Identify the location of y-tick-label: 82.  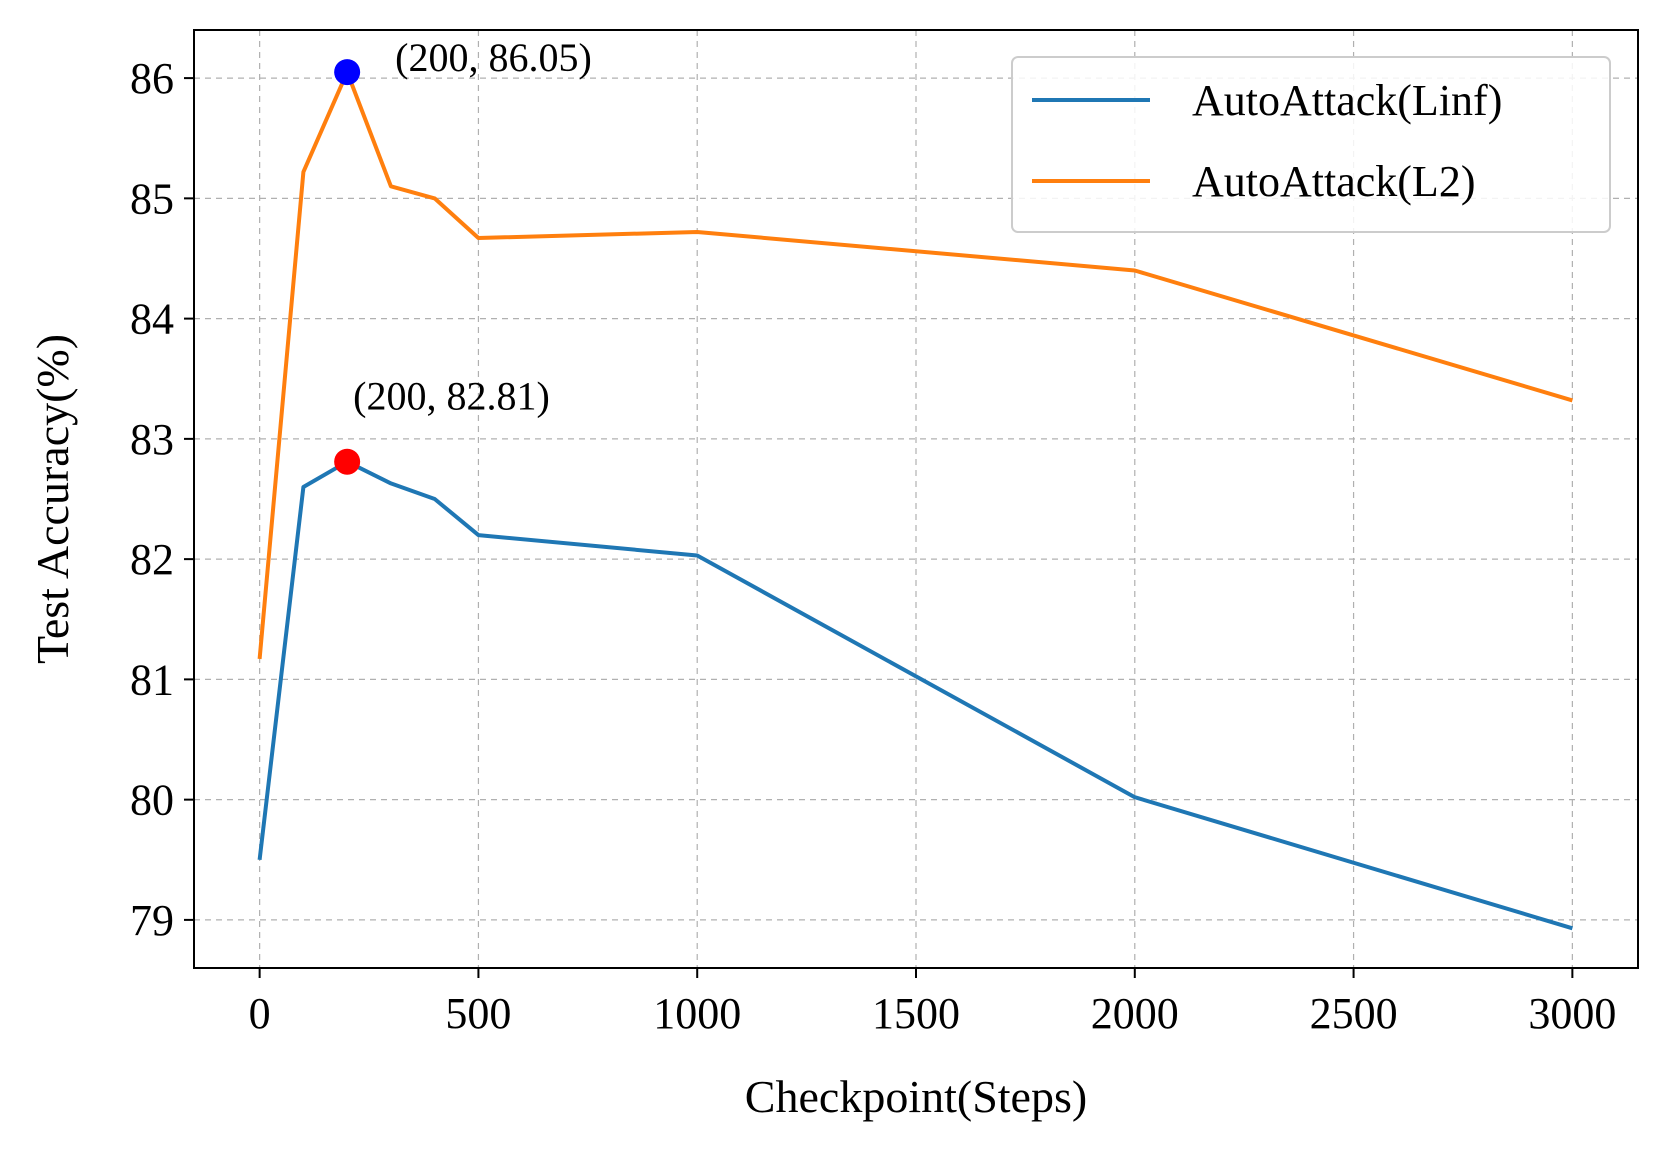
(152, 559).